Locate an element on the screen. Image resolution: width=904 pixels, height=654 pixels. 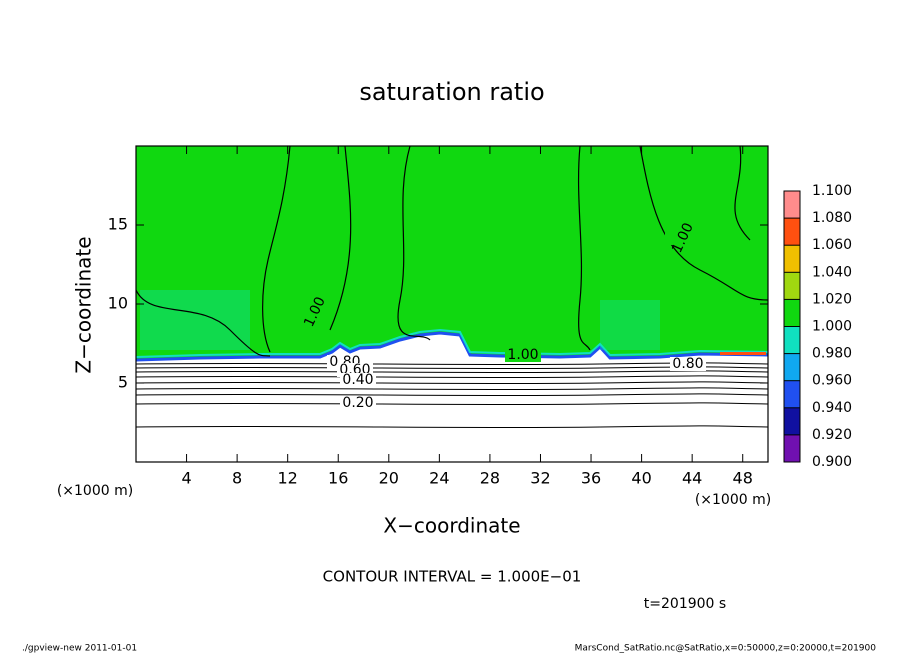
contour-label: 0.20 is located at coordinates (357, 403).